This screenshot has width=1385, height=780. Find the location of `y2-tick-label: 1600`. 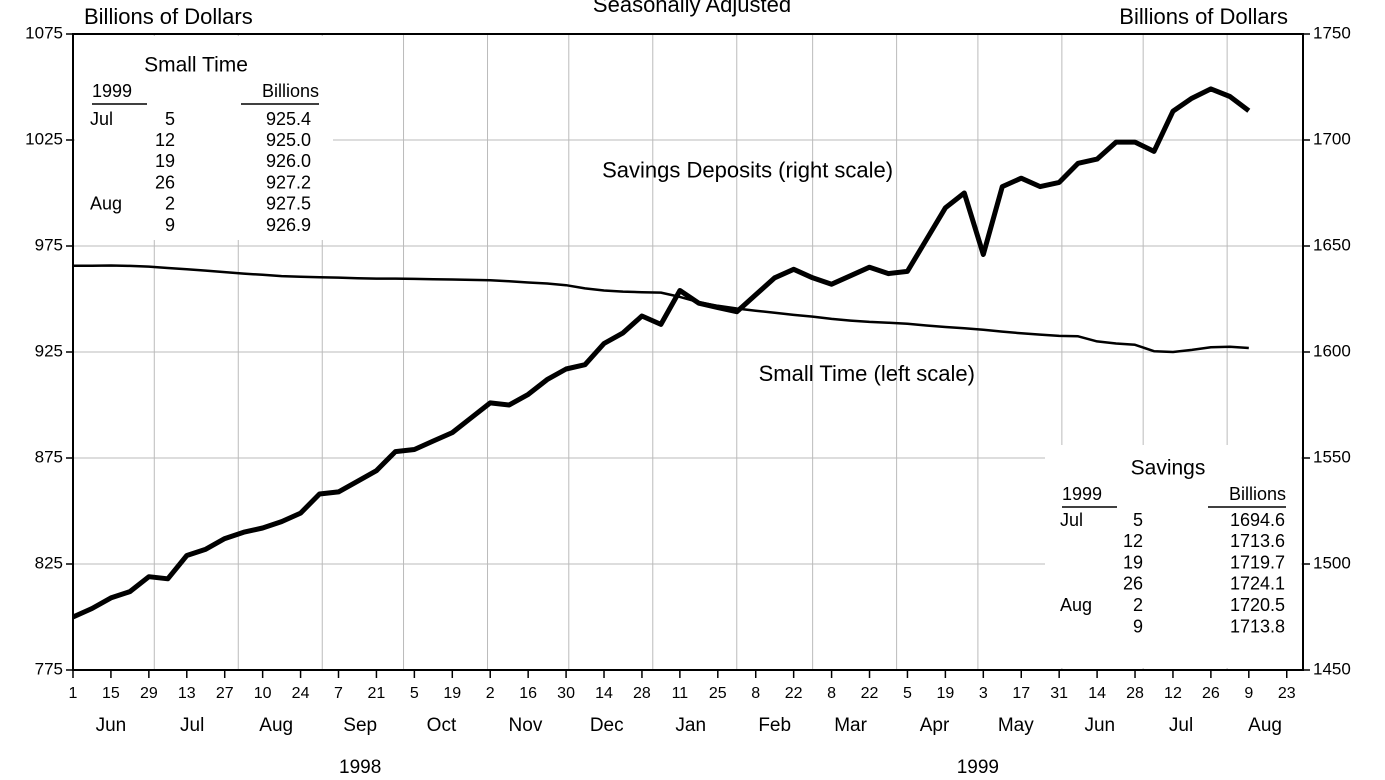

y2-tick-label: 1600 is located at coordinates (1332, 350).